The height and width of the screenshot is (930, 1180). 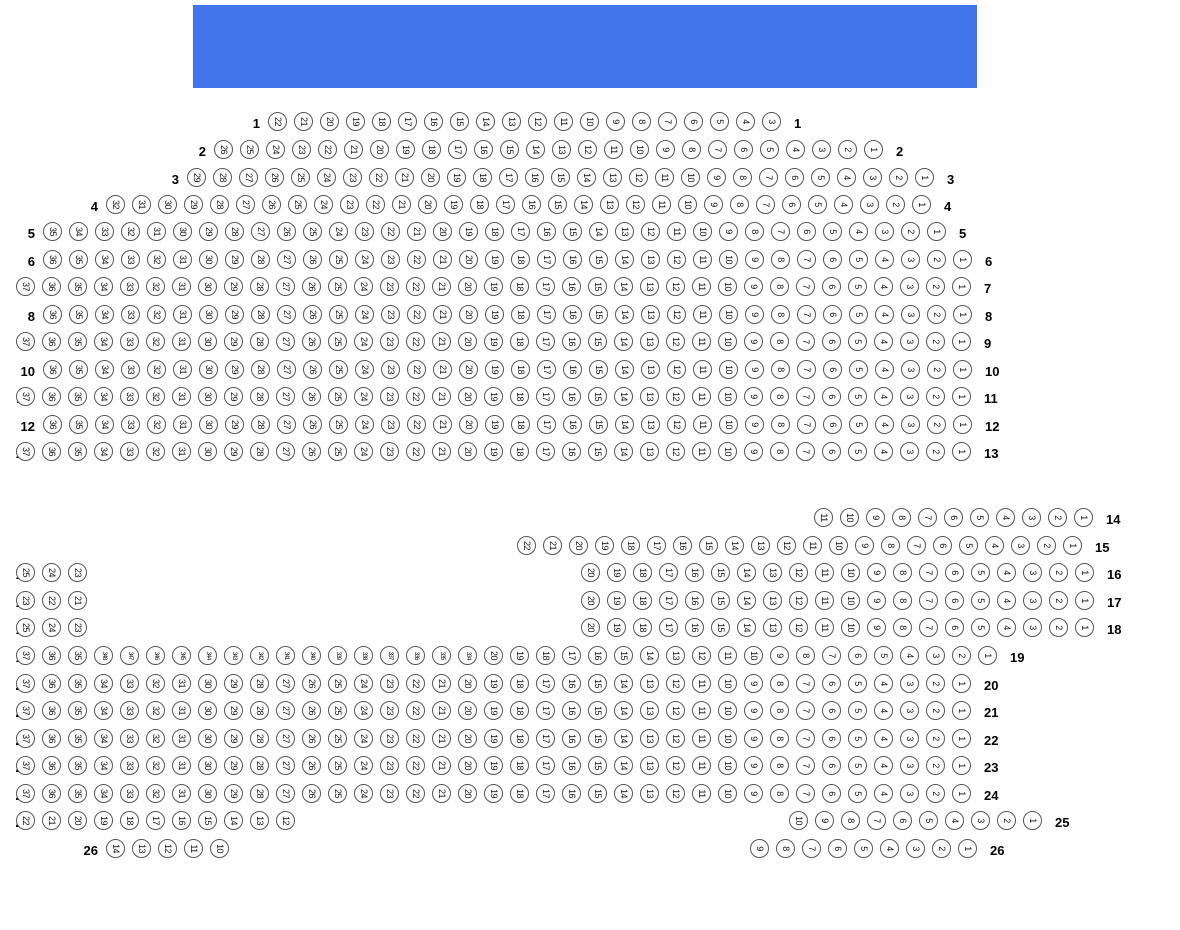 What do you see at coordinates (624, 314) in the screenshot?
I see `seat: 14` at bounding box center [624, 314].